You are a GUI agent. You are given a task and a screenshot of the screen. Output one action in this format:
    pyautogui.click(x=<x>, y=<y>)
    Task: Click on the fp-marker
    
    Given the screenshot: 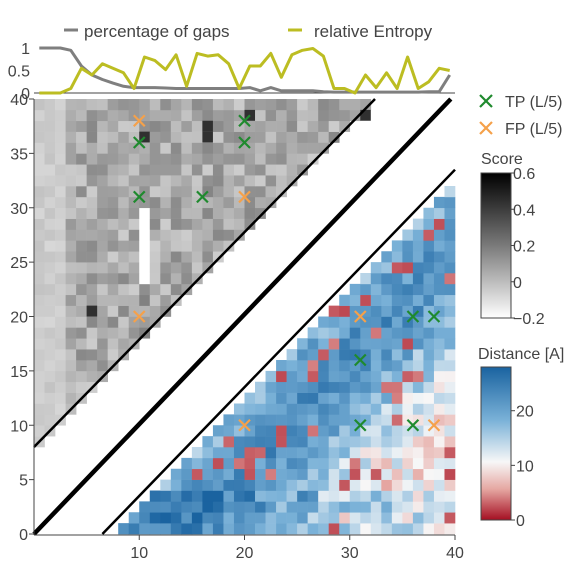 What is the action you would take?
    pyautogui.click(x=434, y=425)
    